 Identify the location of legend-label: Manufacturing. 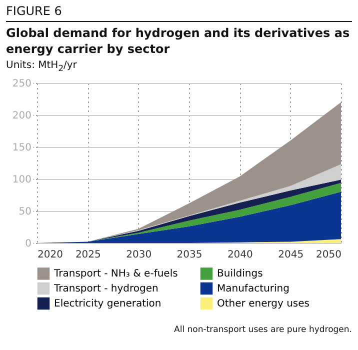
(253, 289).